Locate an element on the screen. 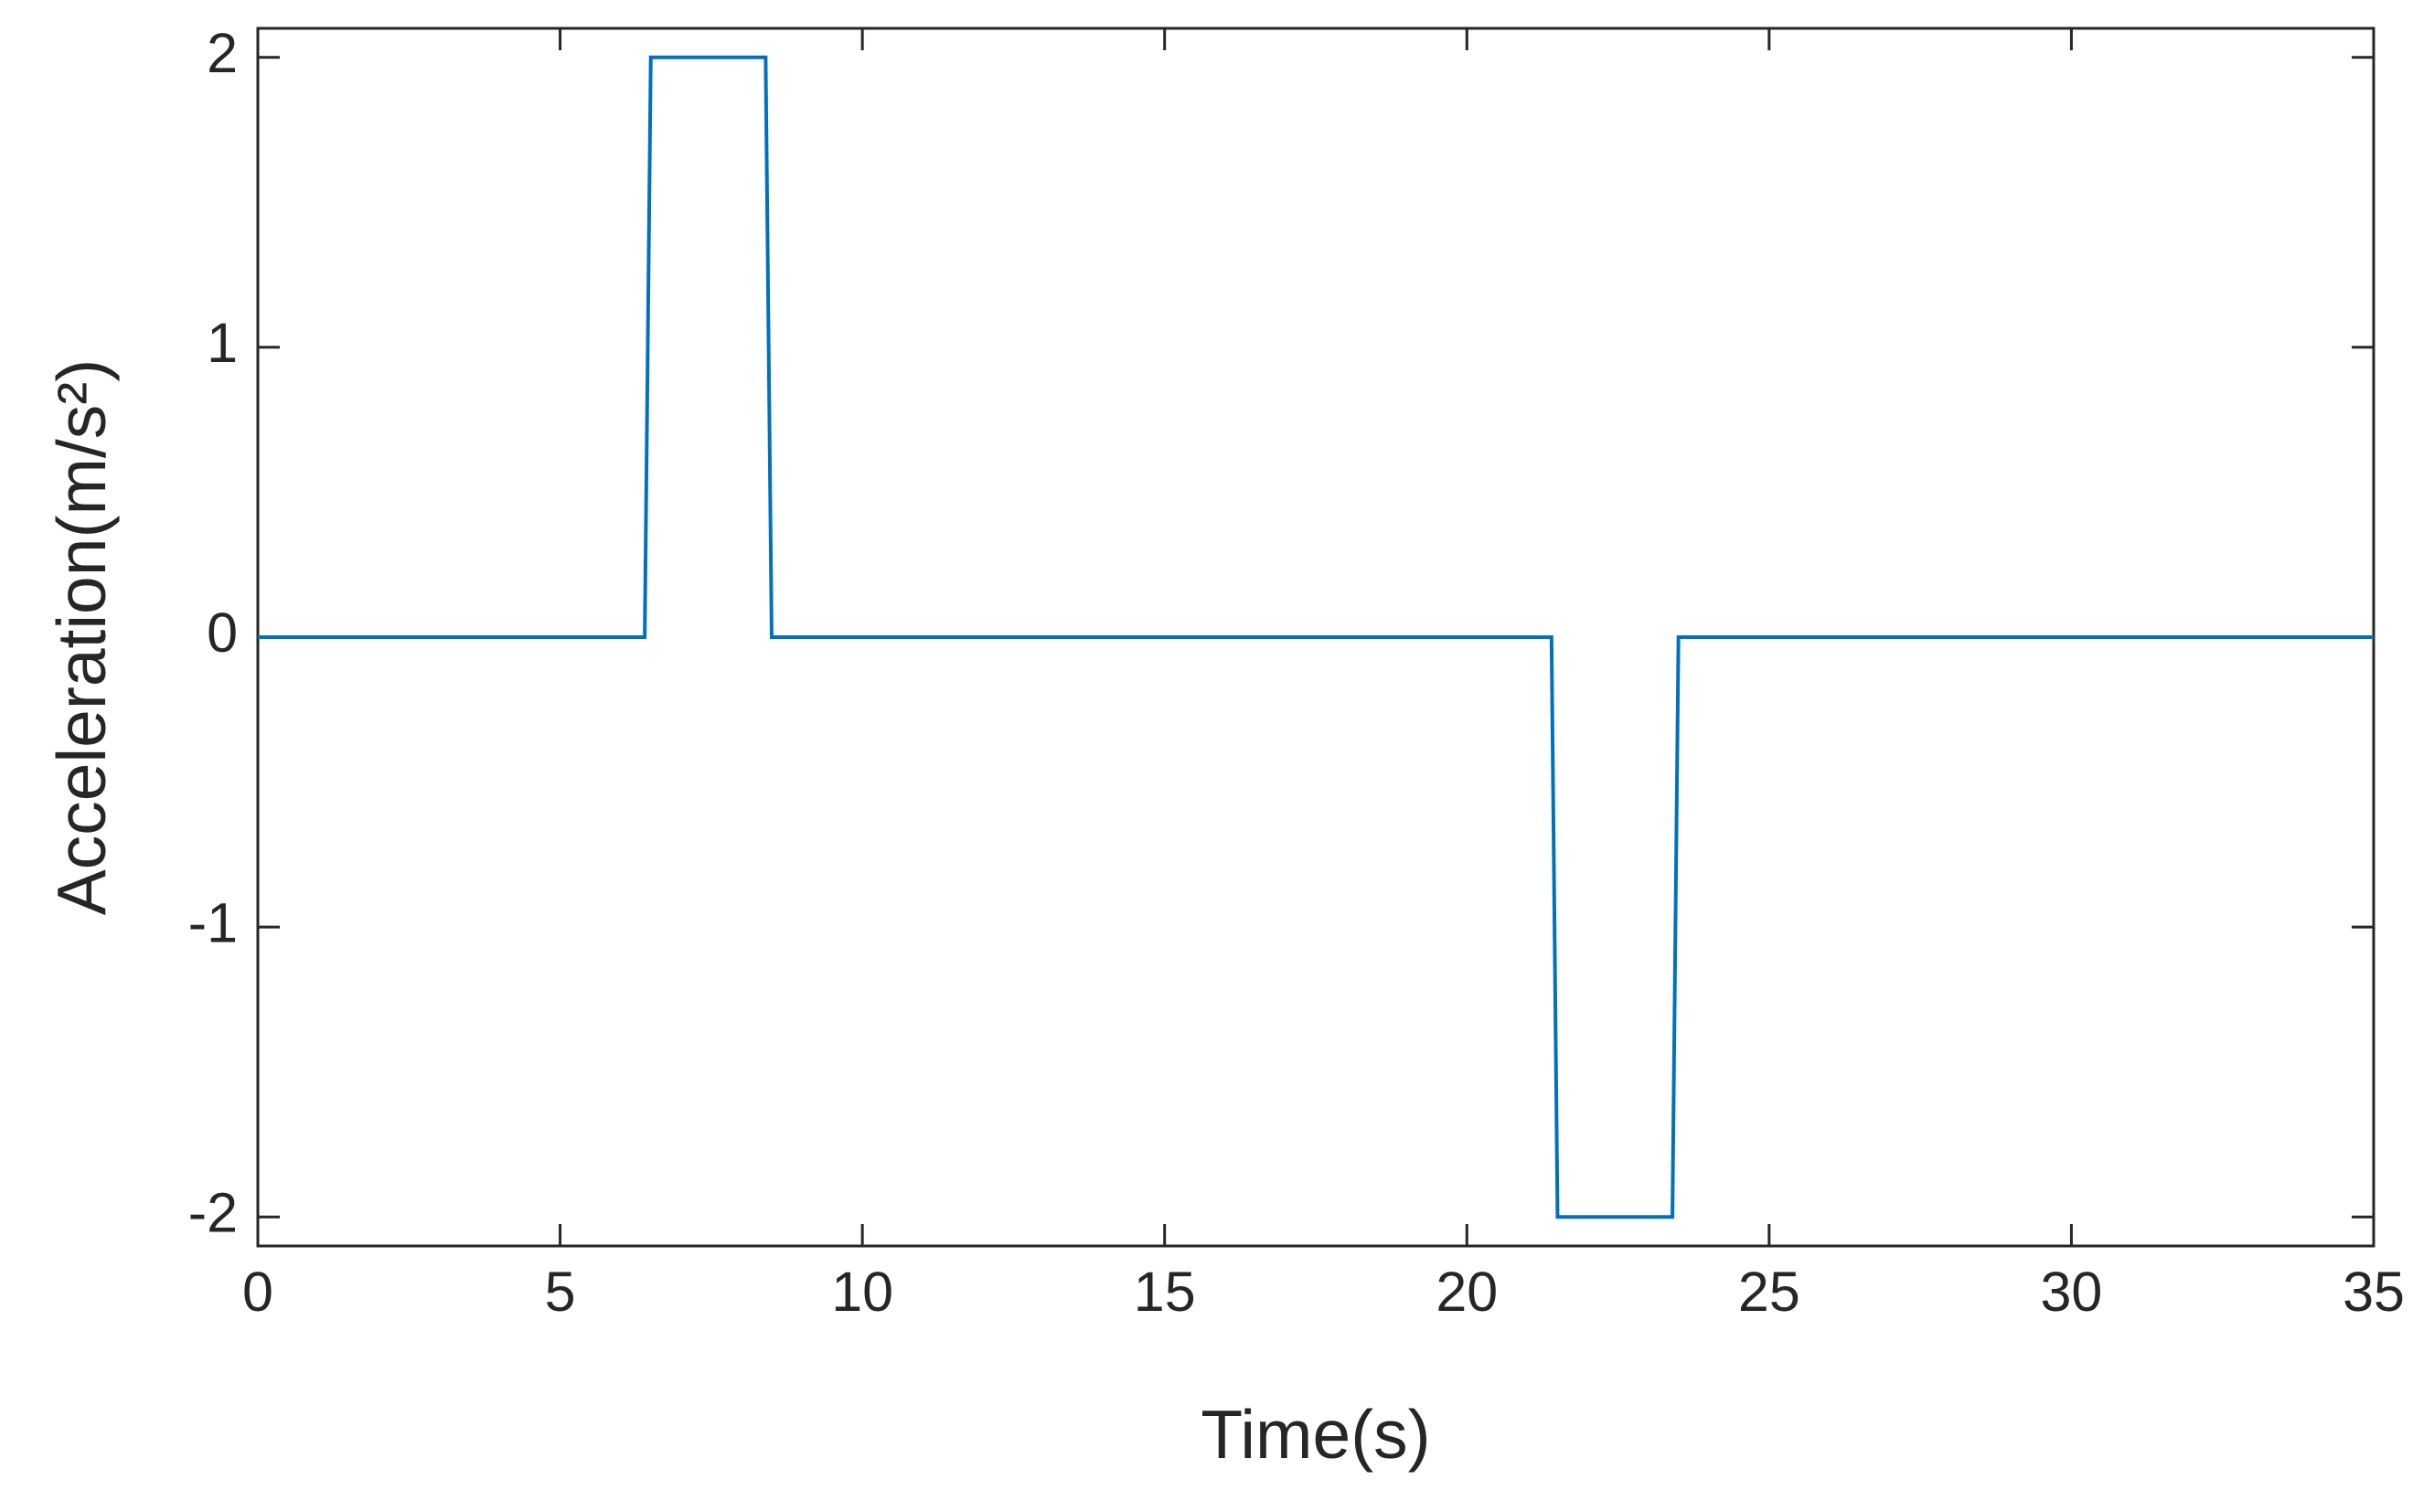  x-tick-label: 35 is located at coordinates (2374, 1292).